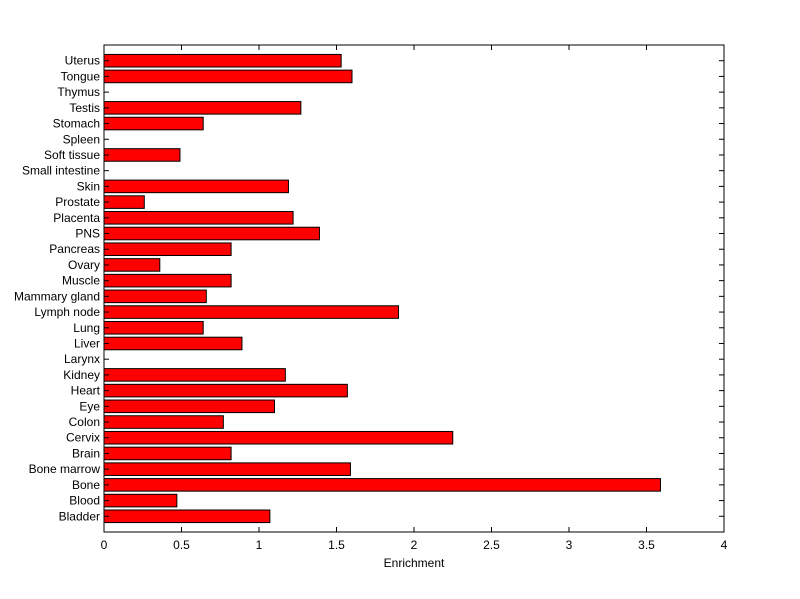 This screenshot has width=800, height=599. Describe the element at coordinates (82, 61) in the screenshot. I see `y-tick-label: Uterus` at that location.